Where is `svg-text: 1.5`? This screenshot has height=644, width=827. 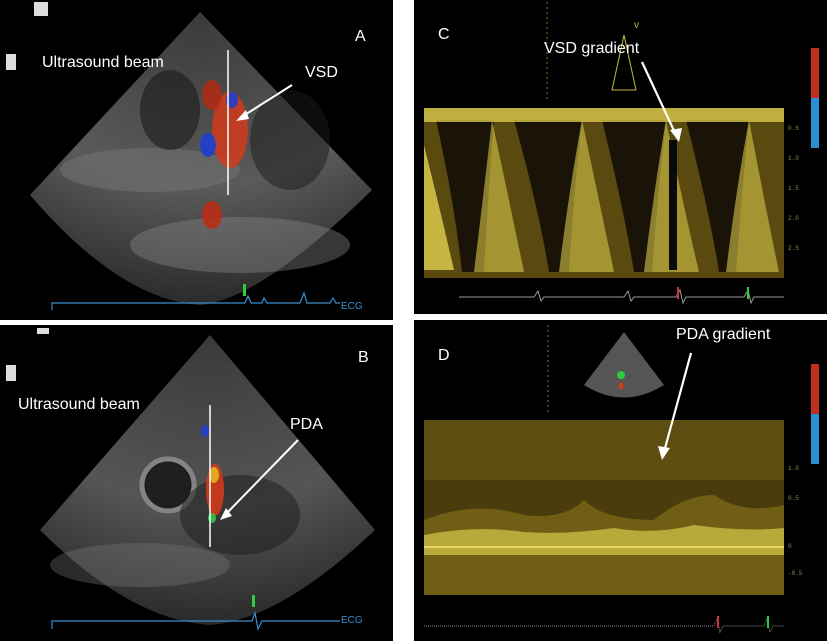 svg-text: 1.5 is located at coordinates (793, 188).